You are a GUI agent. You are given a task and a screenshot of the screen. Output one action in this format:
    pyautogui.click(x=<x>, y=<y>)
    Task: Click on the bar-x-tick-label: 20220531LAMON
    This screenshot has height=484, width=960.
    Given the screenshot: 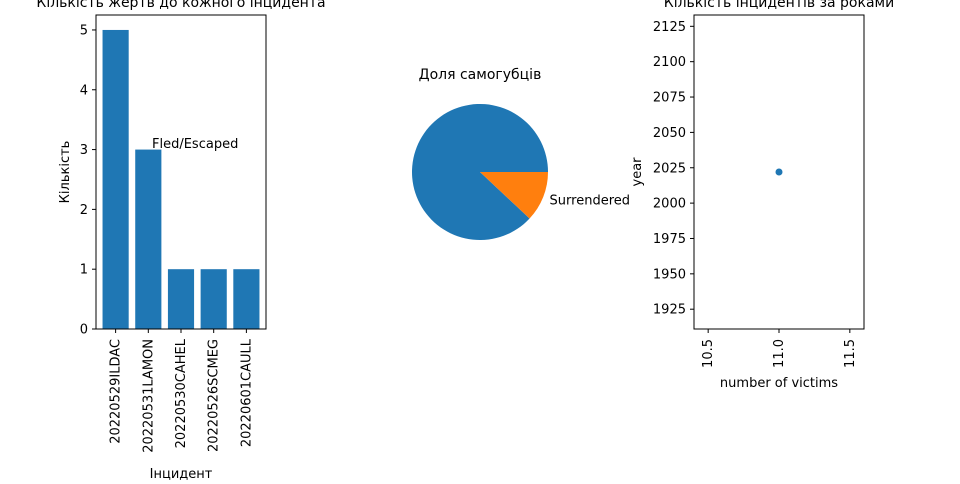 What is the action you would take?
    pyautogui.click(x=148, y=396)
    